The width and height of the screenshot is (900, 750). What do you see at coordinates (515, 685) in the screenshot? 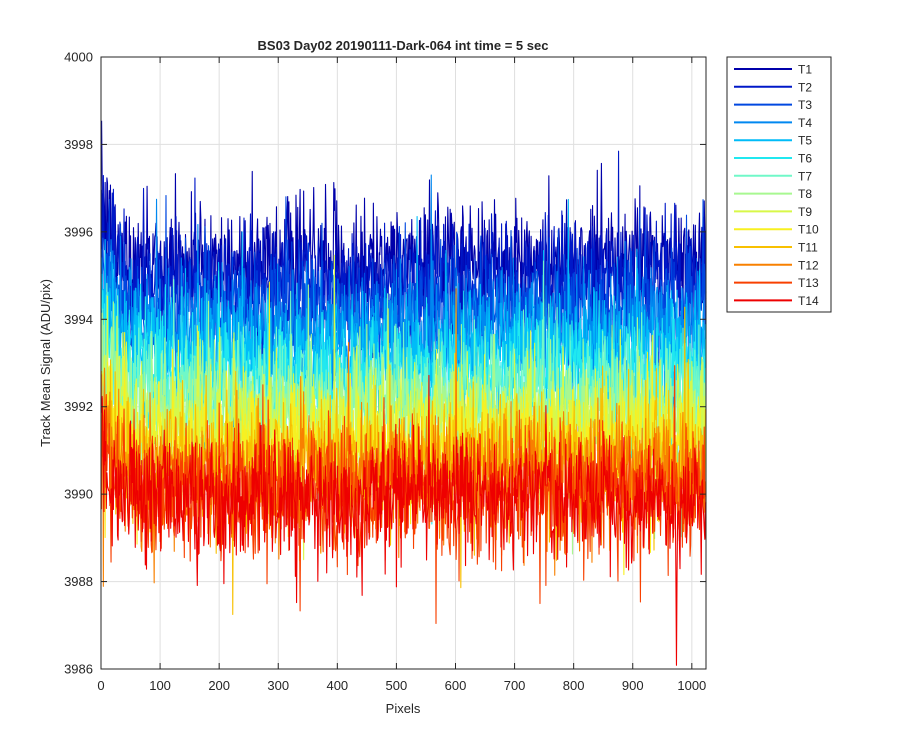
I see `x-tick-label: 700` at bounding box center [515, 685].